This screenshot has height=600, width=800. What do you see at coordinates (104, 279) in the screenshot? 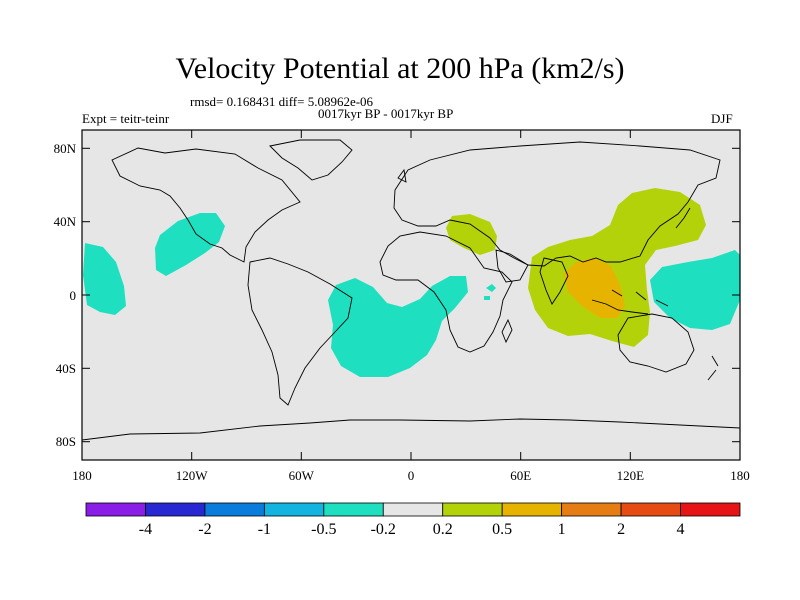
I see `contour-neg-east-pacific` at bounding box center [104, 279].